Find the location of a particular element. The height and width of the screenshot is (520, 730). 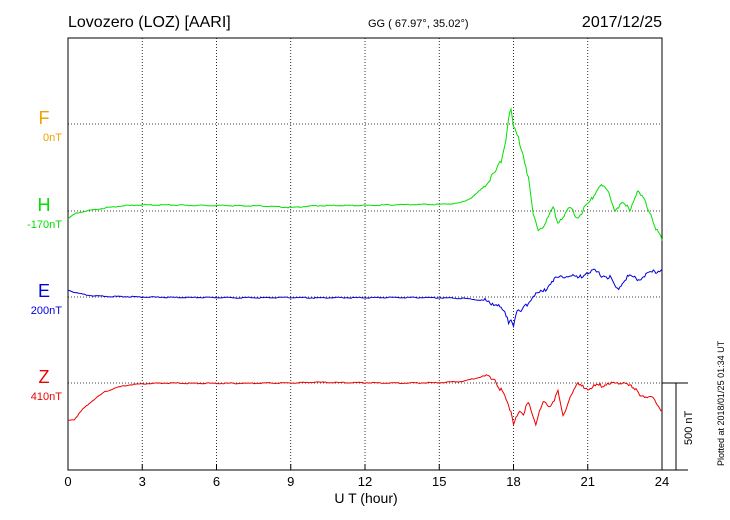

component-offset-e: 200nT is located at coordinates (46, 311).